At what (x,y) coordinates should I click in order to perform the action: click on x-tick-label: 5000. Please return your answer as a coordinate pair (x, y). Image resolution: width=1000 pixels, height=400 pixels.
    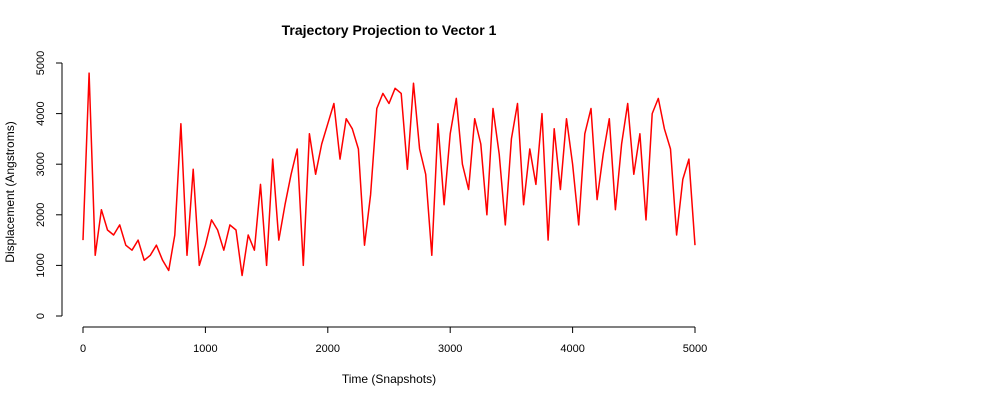
    Looking at the image, I should click on (695, 349).